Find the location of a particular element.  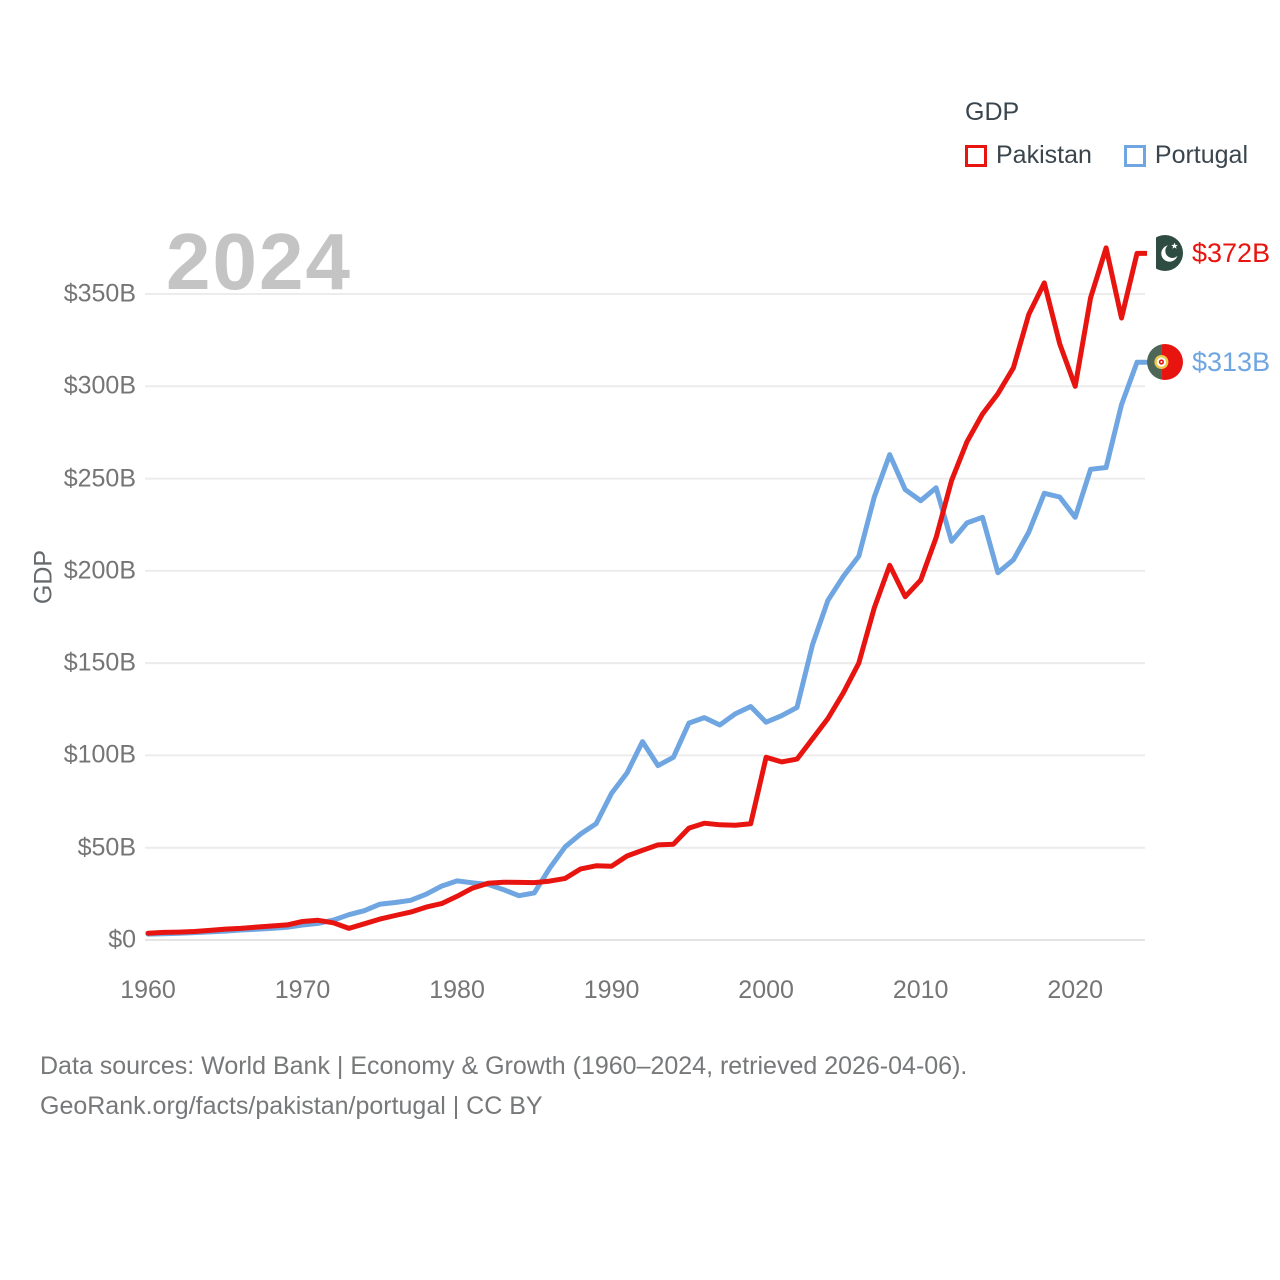

legend: GDP Pakistan Portugal is located at coordinates (1106, 134).